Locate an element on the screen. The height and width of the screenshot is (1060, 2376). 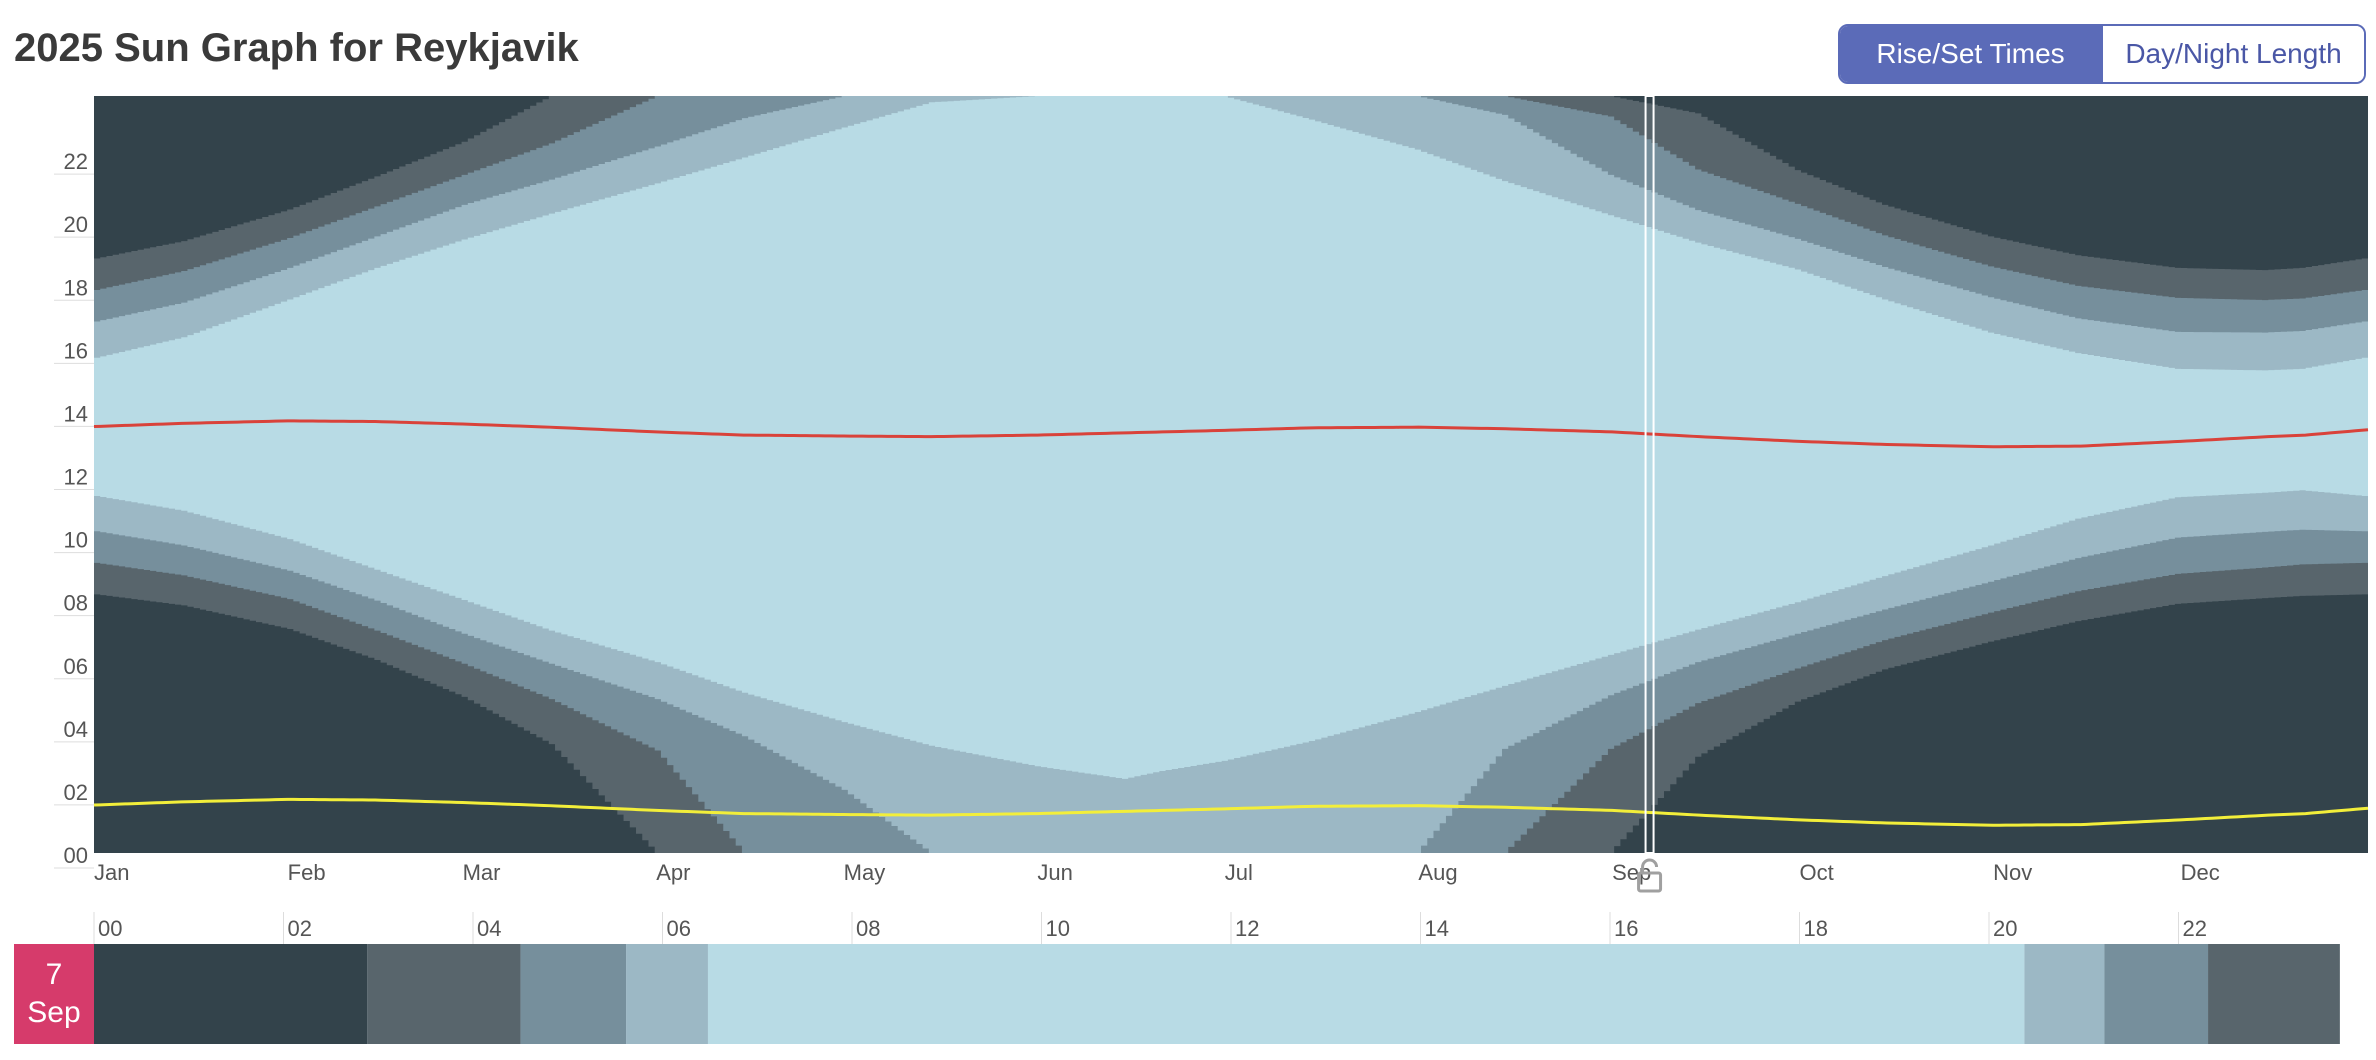
month-label: Jun is located at coordinates (1054, 872).